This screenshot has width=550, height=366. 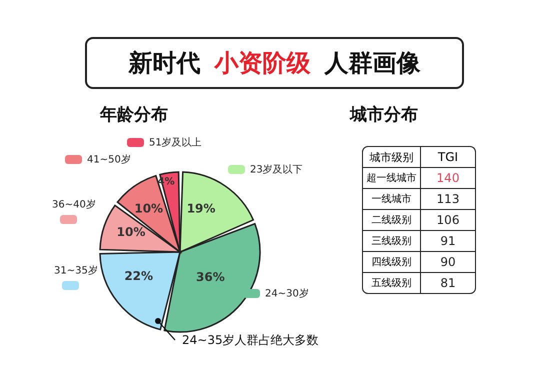 What do you see at coordinates (287, 294) in the screenshot?
I see `legend-label: 24~30岁` at bounding box center [287, 294].